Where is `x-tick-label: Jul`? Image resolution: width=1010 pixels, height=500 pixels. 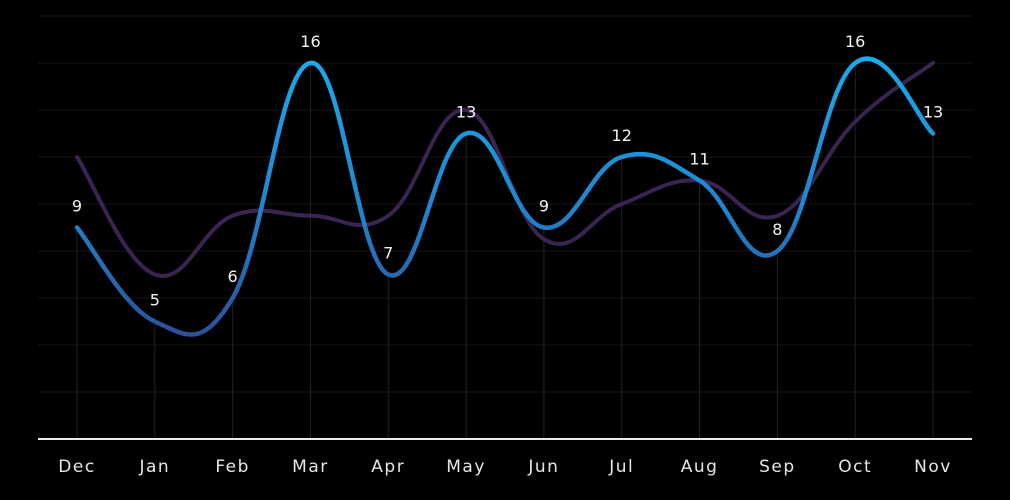 x-tick-label: Jul is located at coordinates (621, 467).